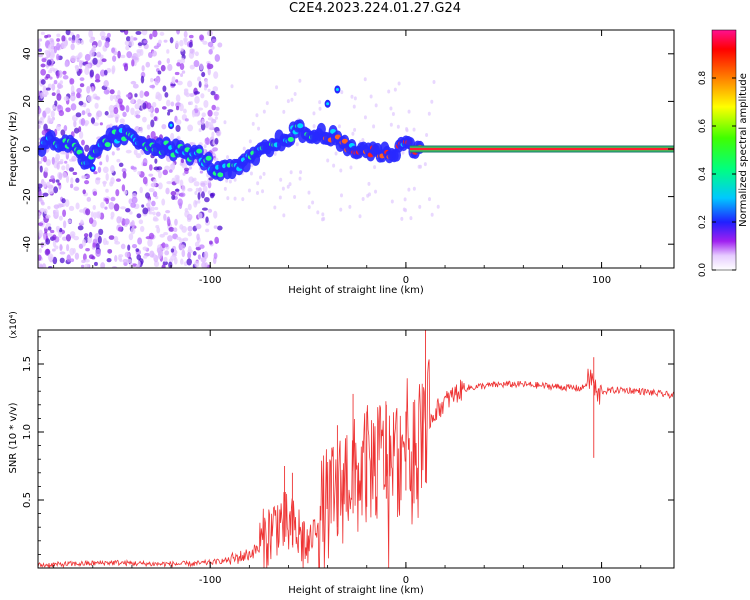  What do you see at coordinates (107, 145) in the screenshot?
I see `spectrogram-ridge-mark` at bounding box center [107, 145].